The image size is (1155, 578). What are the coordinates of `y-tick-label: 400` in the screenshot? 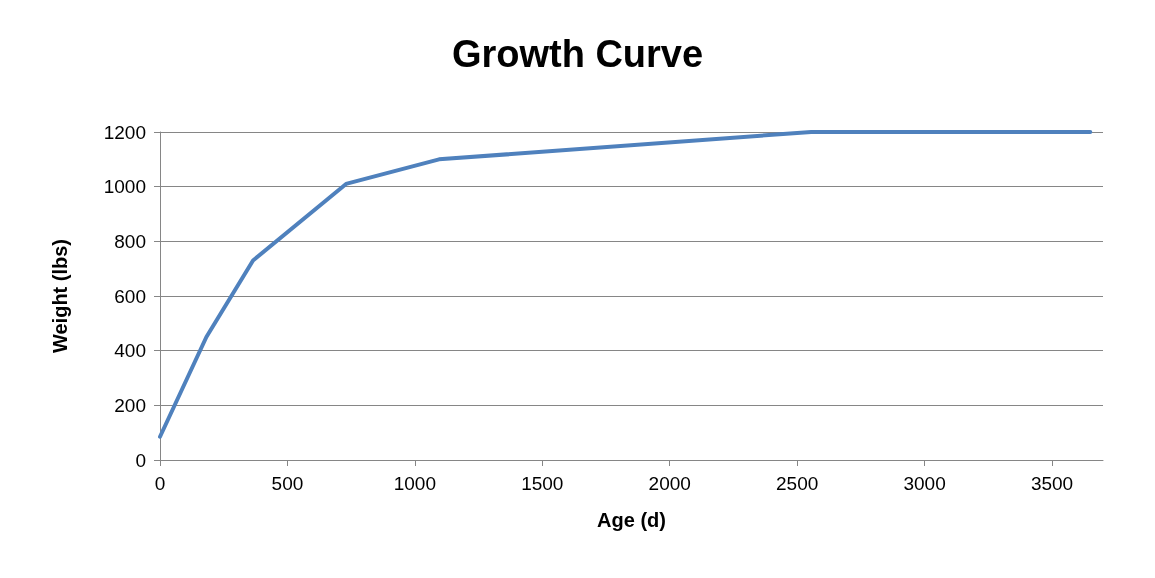 It's located at (130, 351).